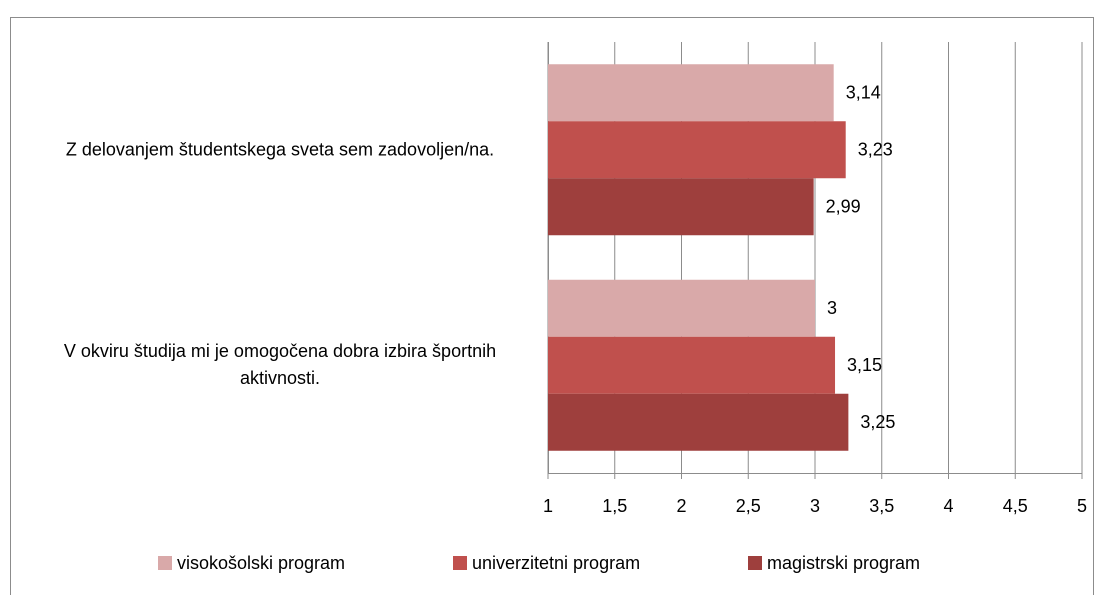  Describe the element at coordinates (843, 207) in the screenshot. I see `value-label: 2,99` at that location.